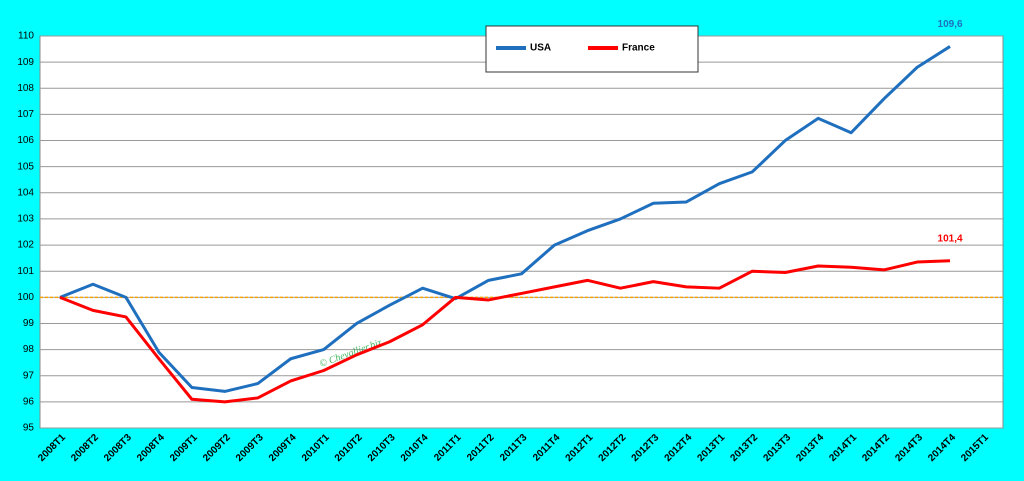 This screenshot has height=481, width=1024. I want to click on y-tick-label: 101, so click(25, 271).